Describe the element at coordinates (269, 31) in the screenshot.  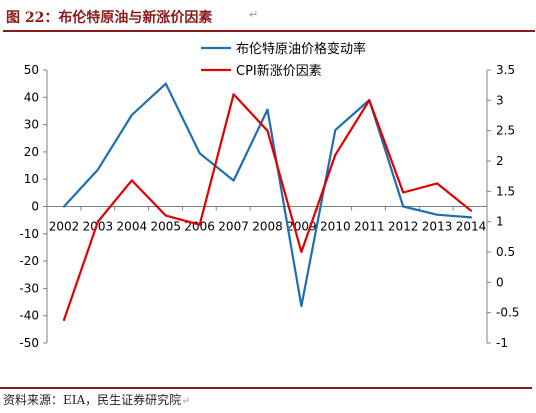
I see `title-rule` at that location.